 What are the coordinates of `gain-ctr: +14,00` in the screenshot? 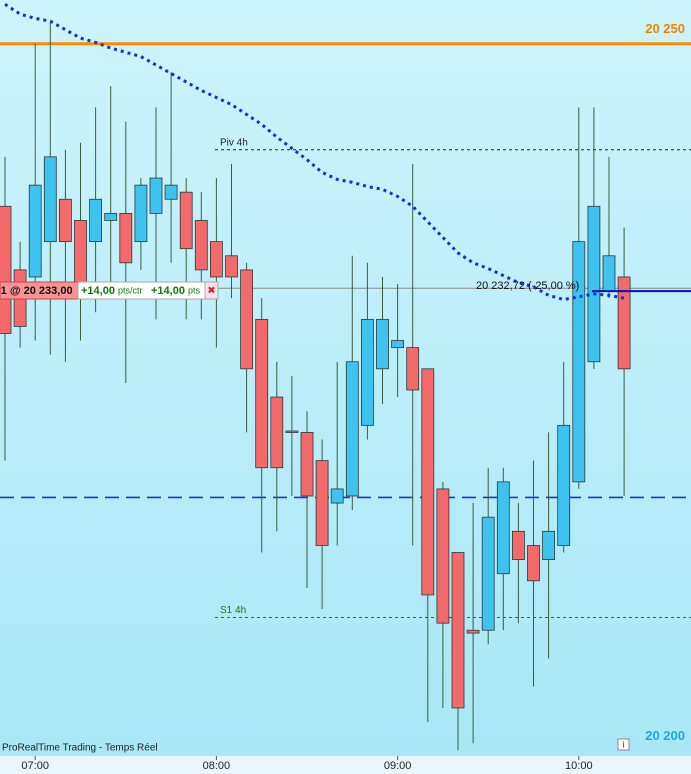 It's located at (98, 291).